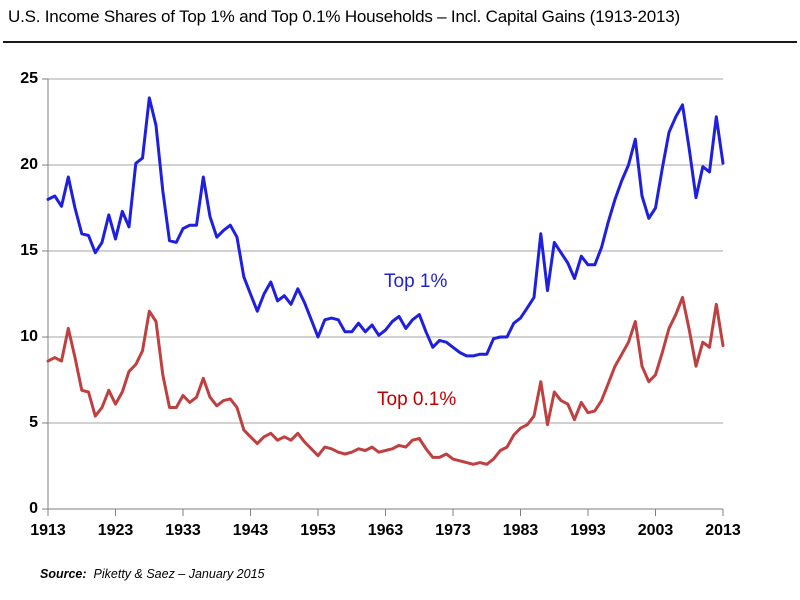 The width and height of the screenshot is (800, 600). Describe the element at coordinates (655, 530) in the screenshot. I see `x-axis-label-2003: 2003` at that location.